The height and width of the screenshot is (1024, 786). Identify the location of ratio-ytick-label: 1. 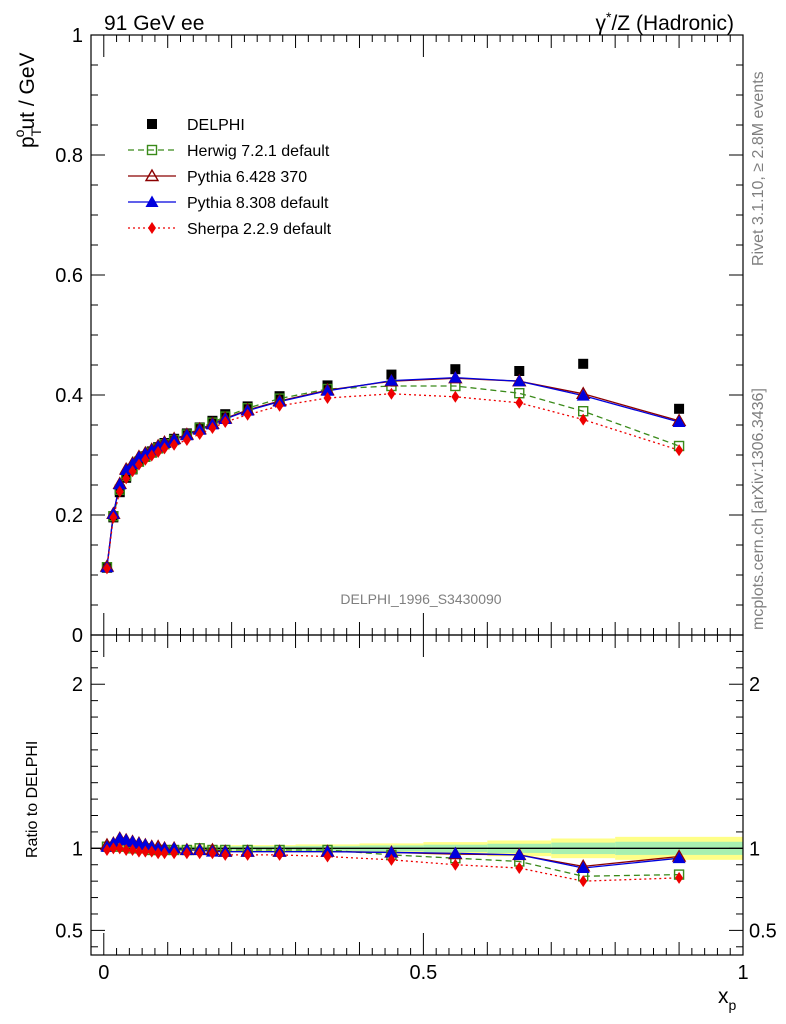
(77, 849).